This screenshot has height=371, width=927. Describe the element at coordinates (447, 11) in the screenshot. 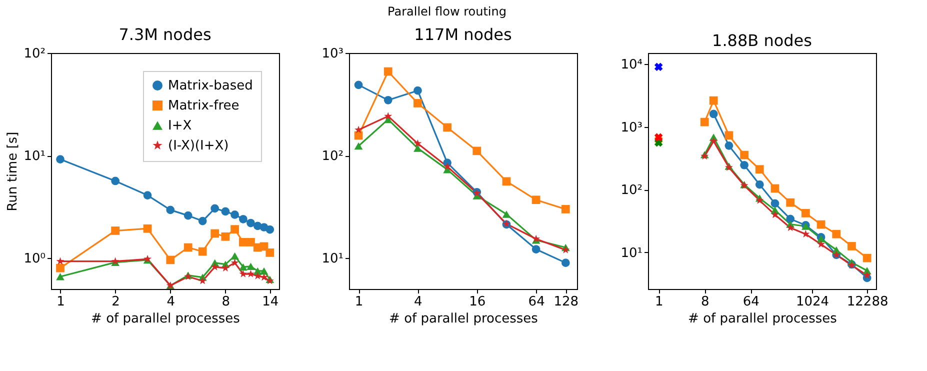

I see `text: Parallel flow routing` at that location.